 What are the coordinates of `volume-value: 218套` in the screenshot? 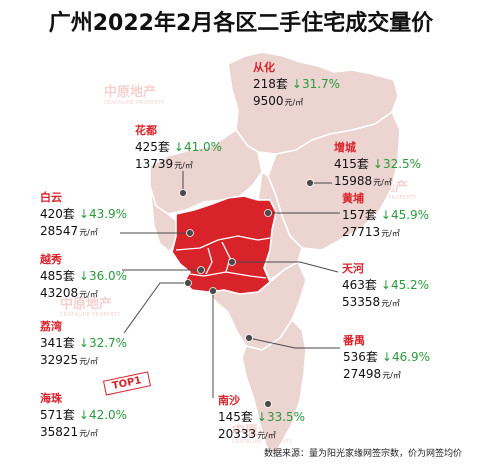 It's located at (270, 84).